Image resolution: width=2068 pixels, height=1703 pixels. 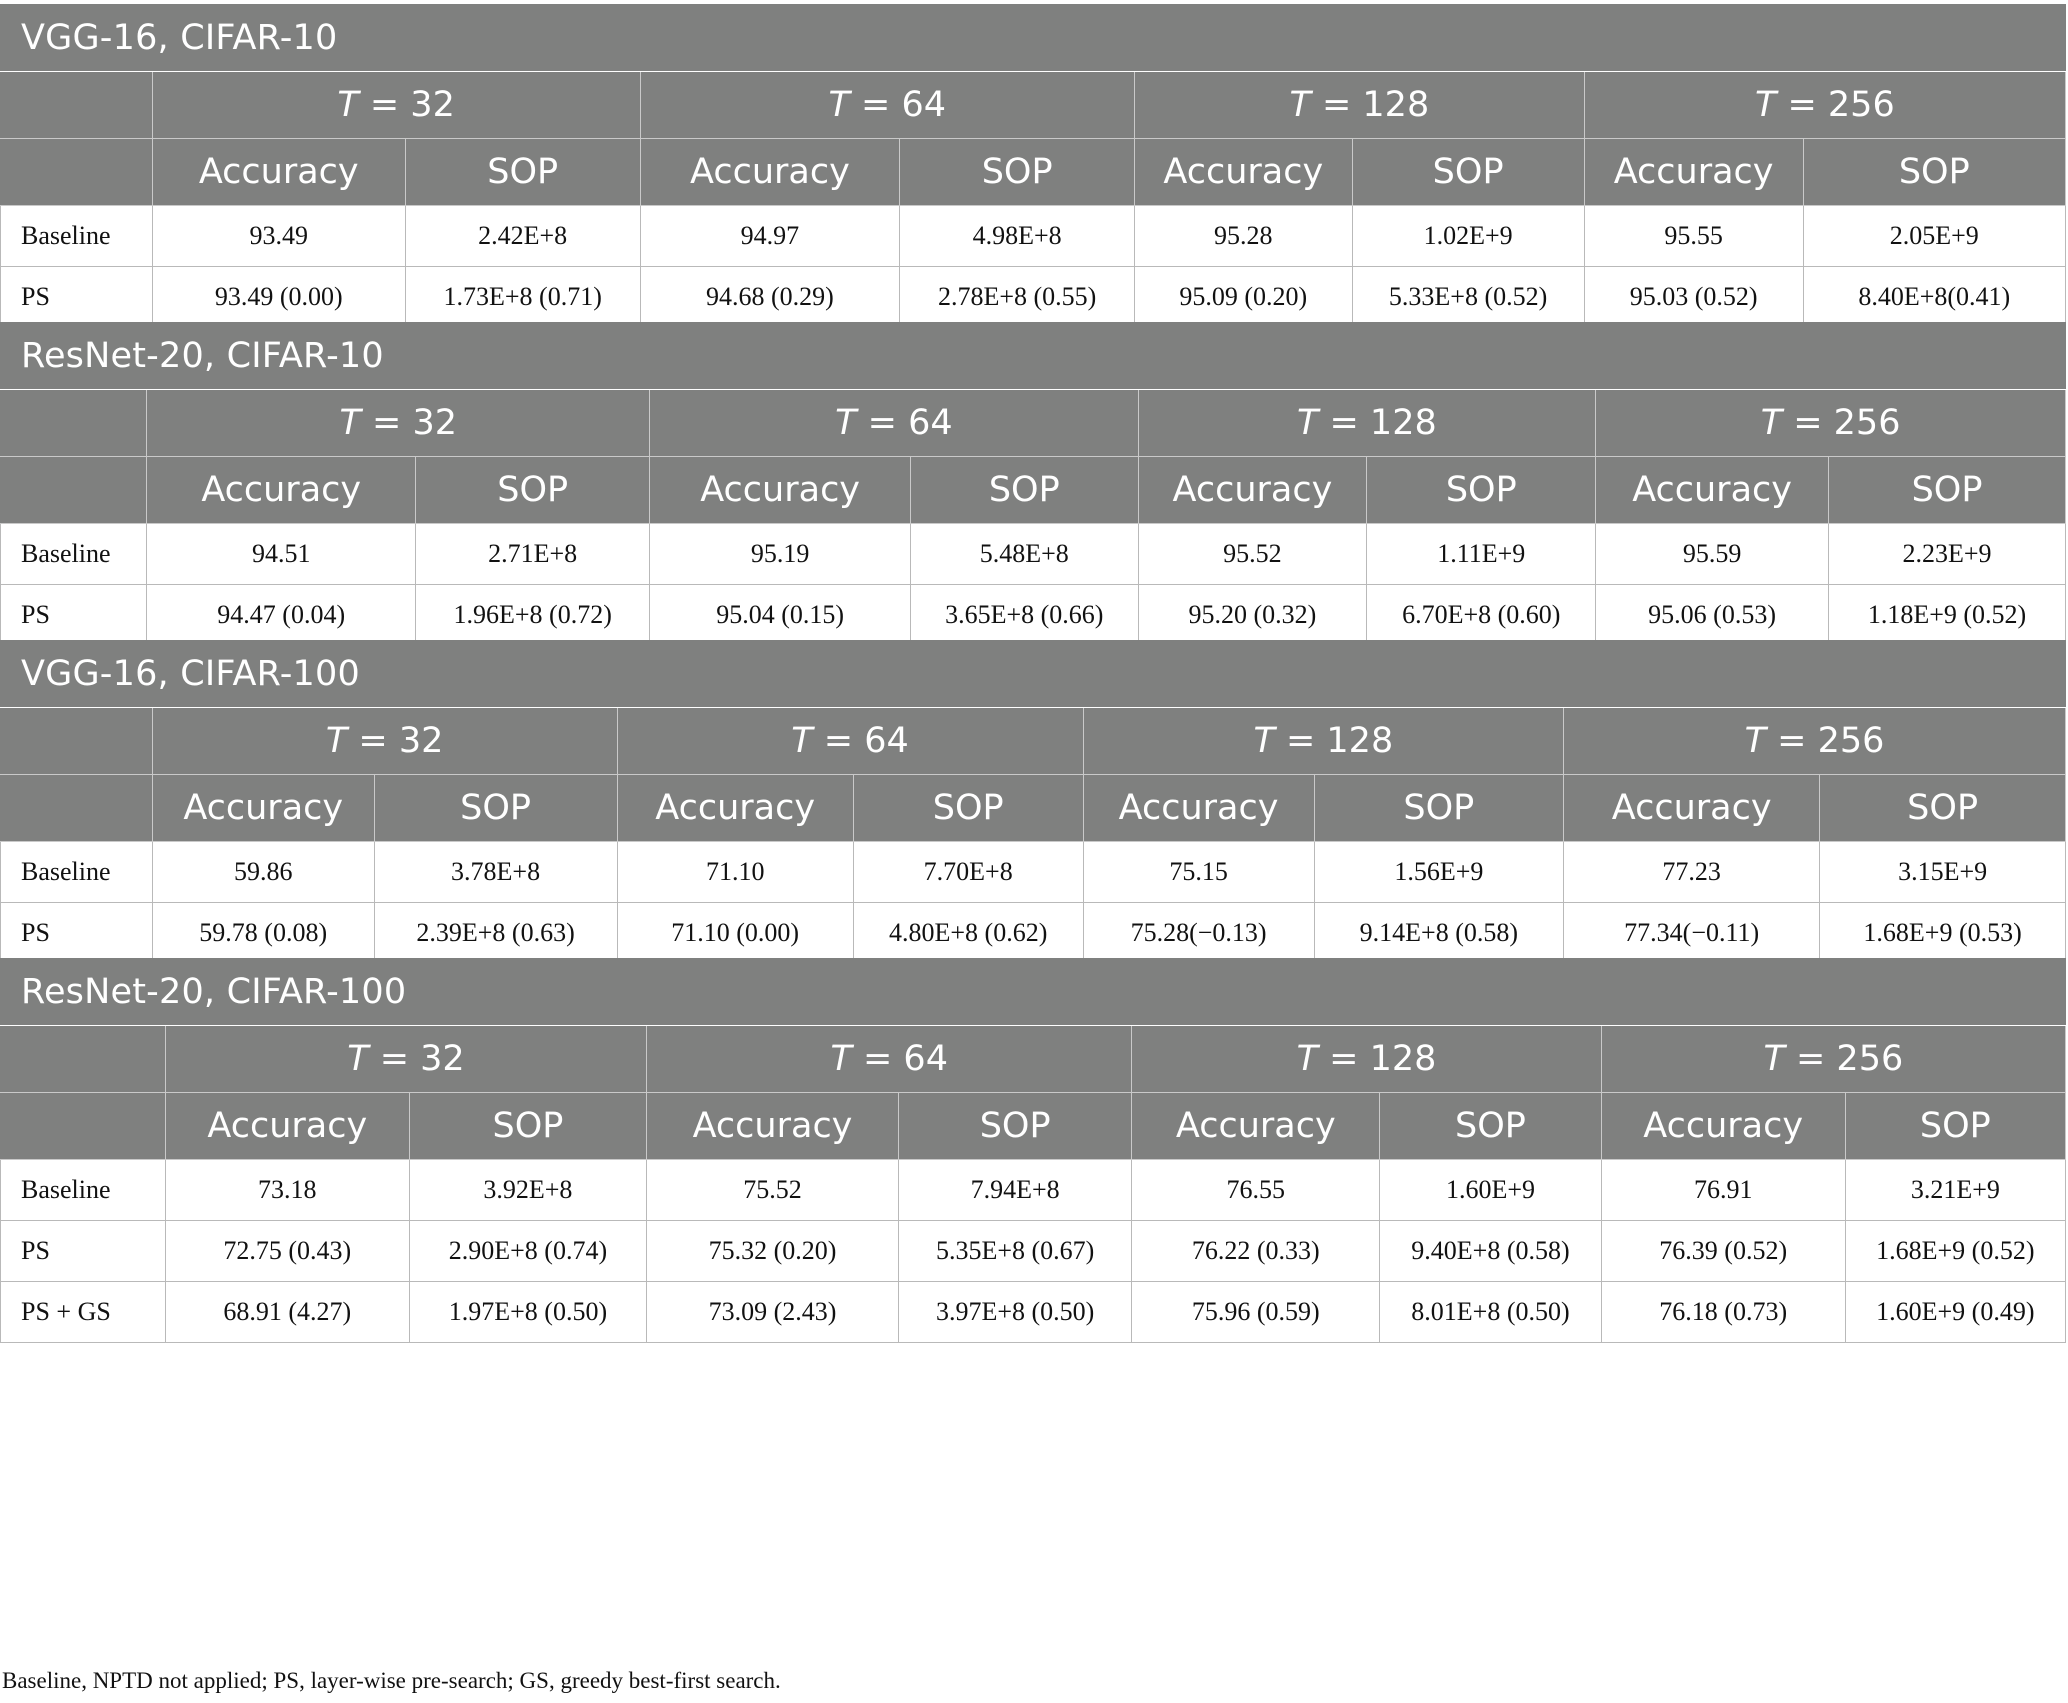 I want to click on table-cell: 95.19, so click(x=780, y=554).